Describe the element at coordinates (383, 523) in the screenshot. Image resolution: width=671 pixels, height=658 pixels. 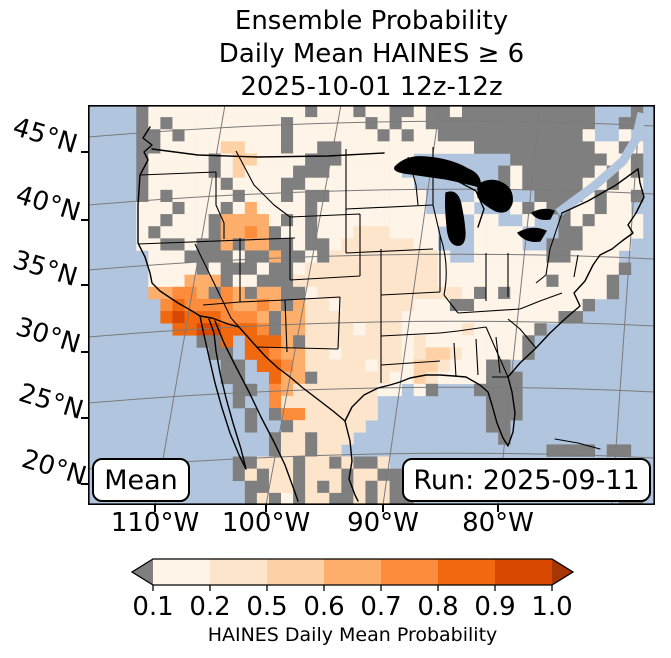
I see `lon-tick-label: 90°W` at that location.